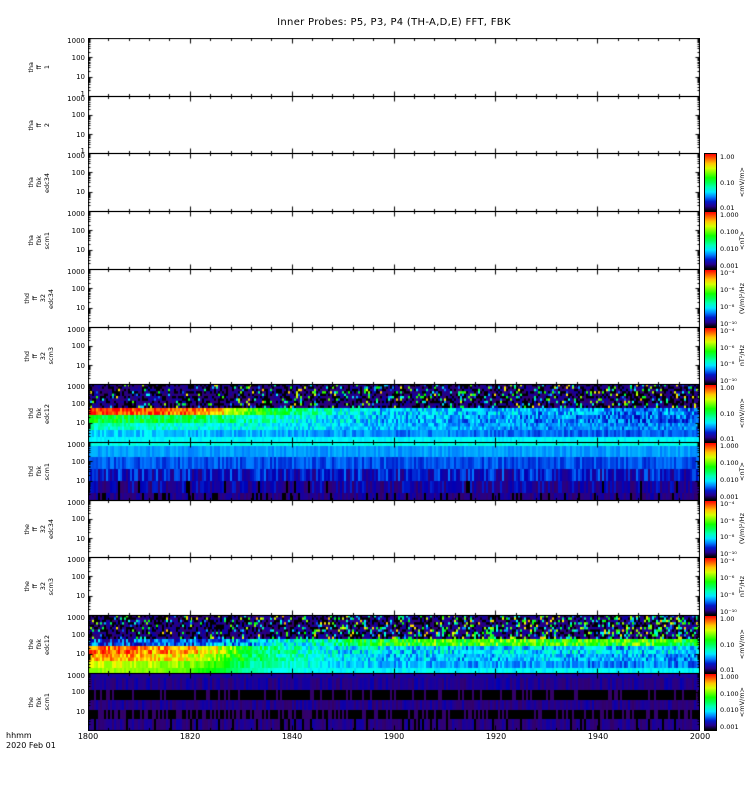 This screenshot has height=800, width=750. Describe the element at coordinates (394, 736) in the screenshot. I see `x-tick-label: 1900` at that location.